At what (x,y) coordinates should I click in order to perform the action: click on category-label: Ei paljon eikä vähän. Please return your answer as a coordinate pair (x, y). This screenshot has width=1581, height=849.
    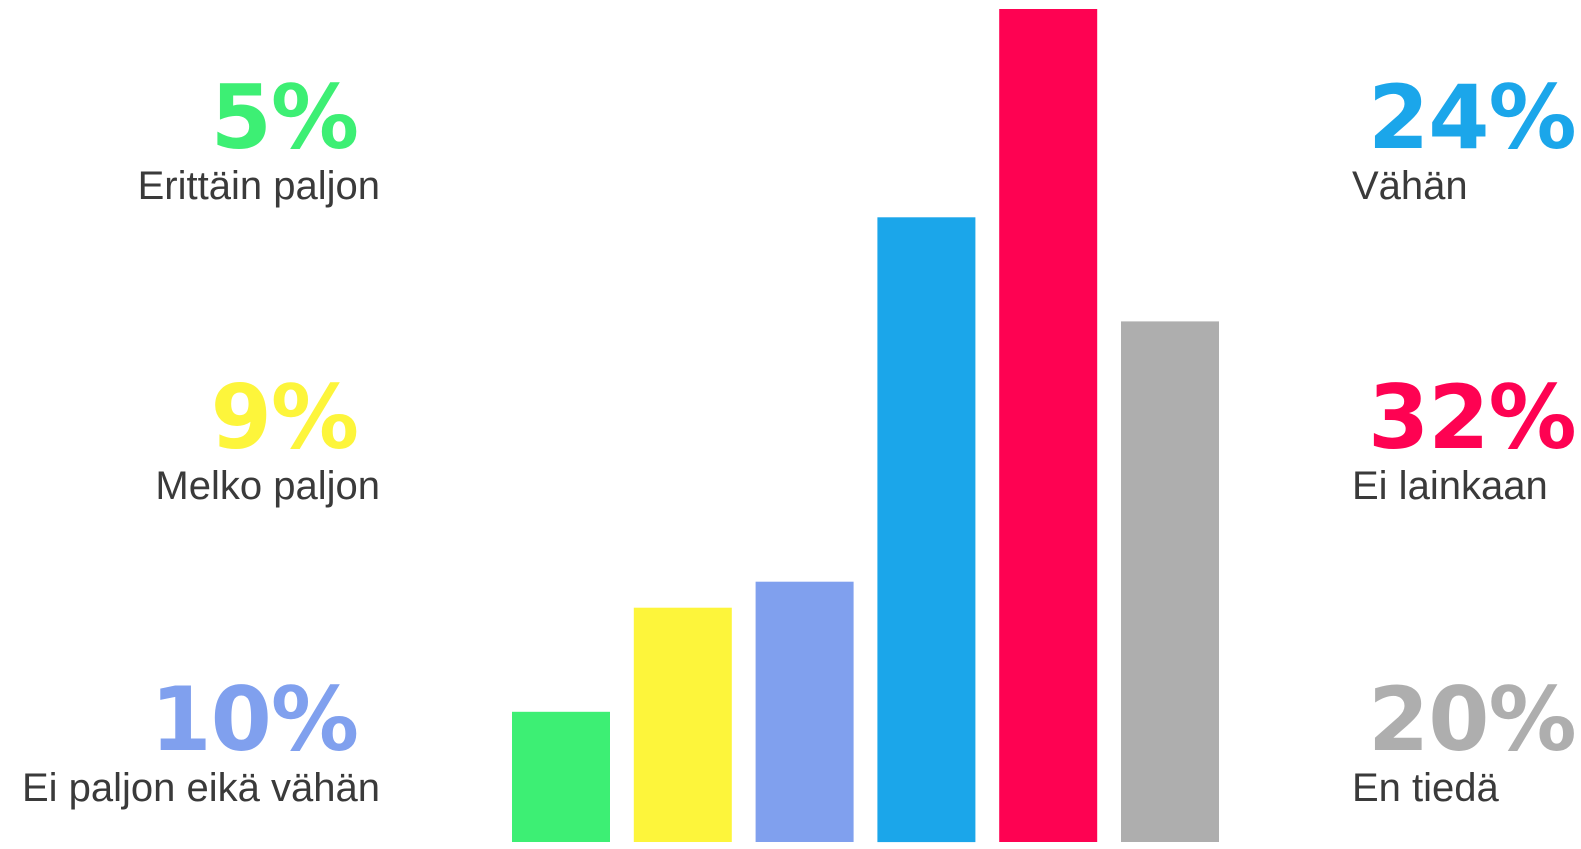
    Looking at the image, I should click on (200, 788).